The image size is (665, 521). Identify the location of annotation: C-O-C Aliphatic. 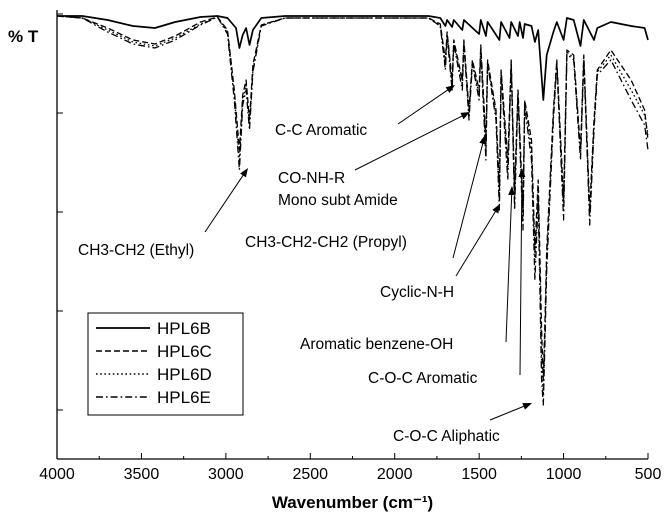
(462, 424).